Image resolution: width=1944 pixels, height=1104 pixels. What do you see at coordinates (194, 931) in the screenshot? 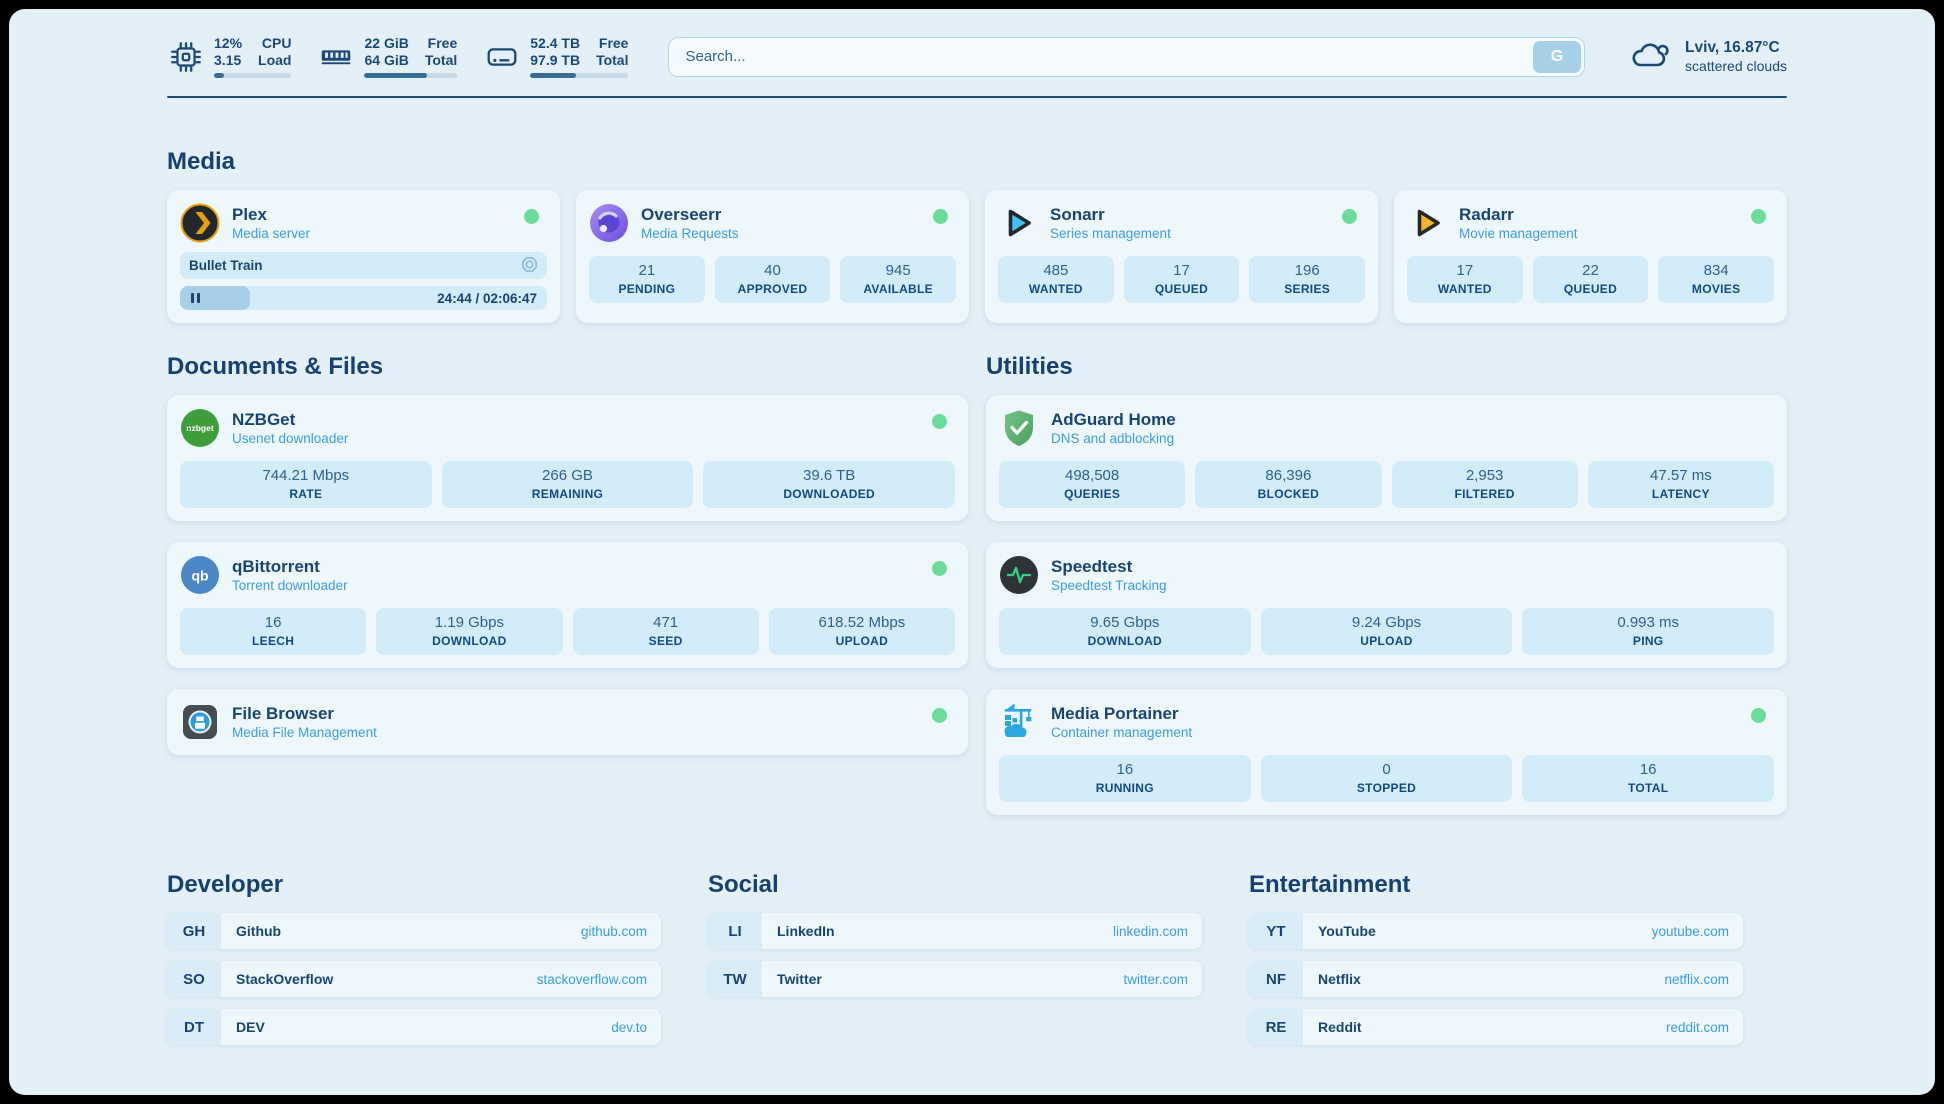
I see `bookmark-abbr: GH` at bounding box center [194, 931].